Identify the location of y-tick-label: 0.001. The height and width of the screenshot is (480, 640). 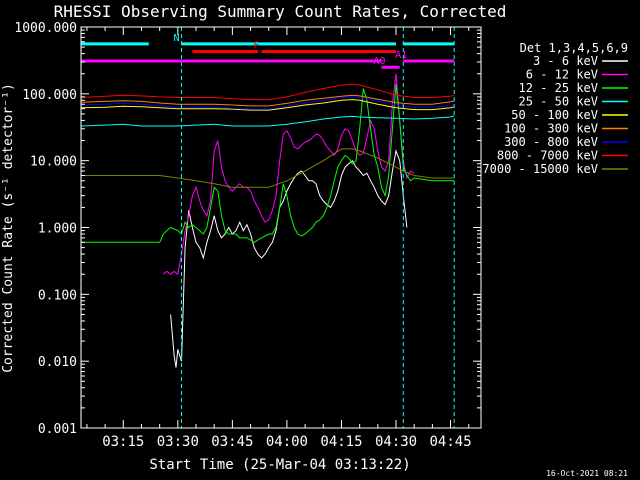
(57, 429).